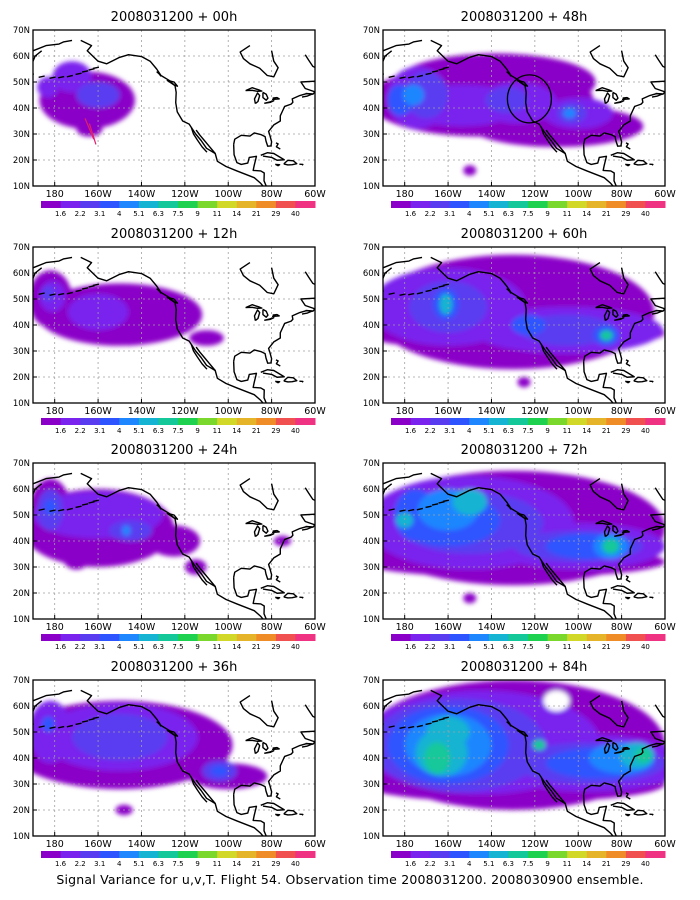 Image resolution: width=700 pixels, height=900 pixels. I want to click on panel-title: 2008031200 + 84h, so click(524, 667).